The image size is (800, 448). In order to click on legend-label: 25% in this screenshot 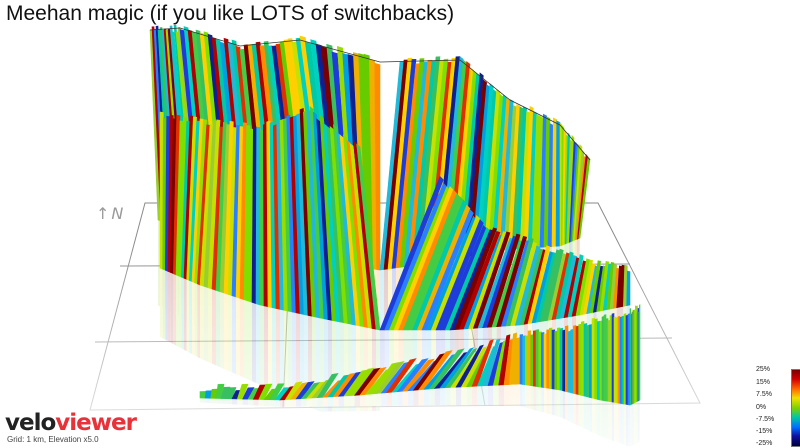, I will do `click(763, 369)`.